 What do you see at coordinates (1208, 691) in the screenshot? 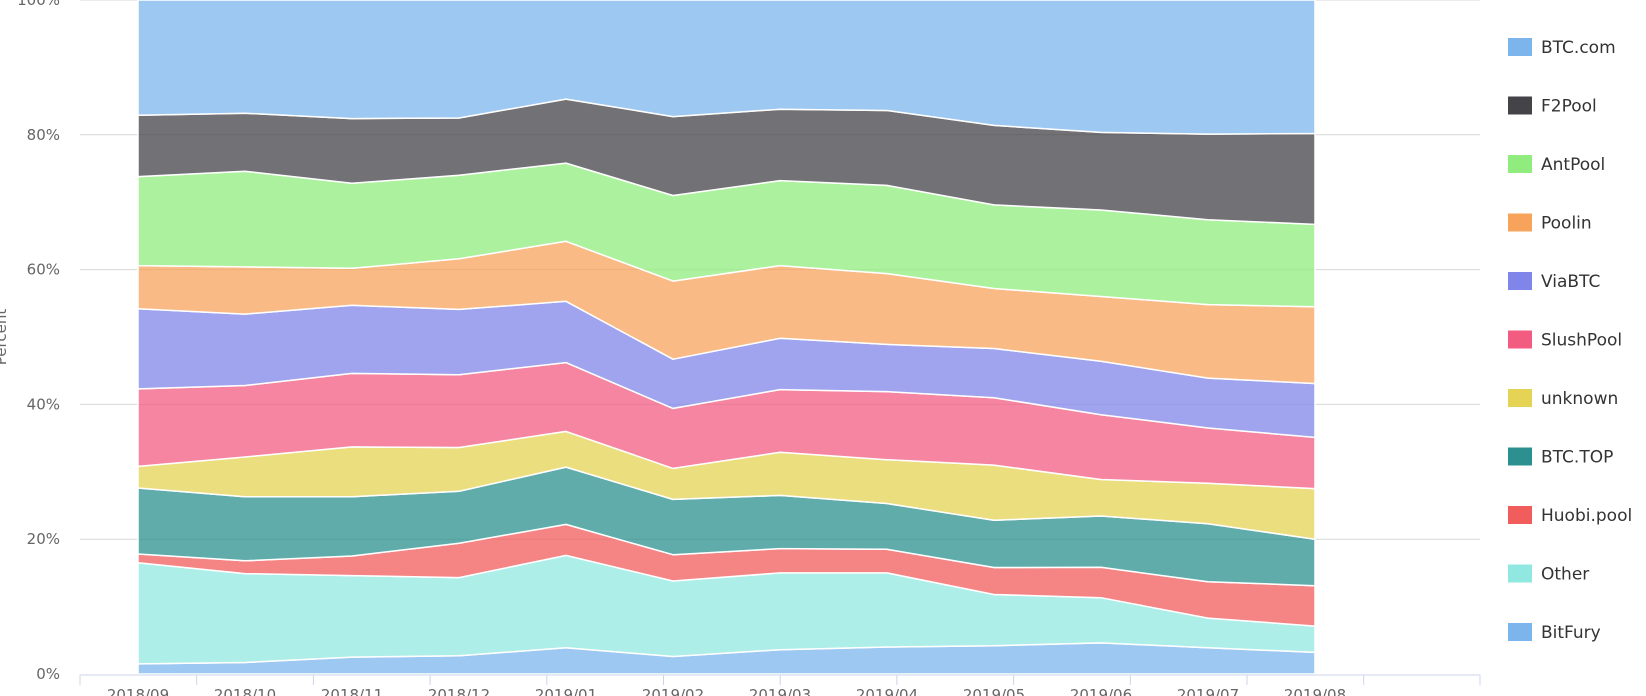
I see `x-tick-label: 2019/07` at bounding box center [1208, 691].